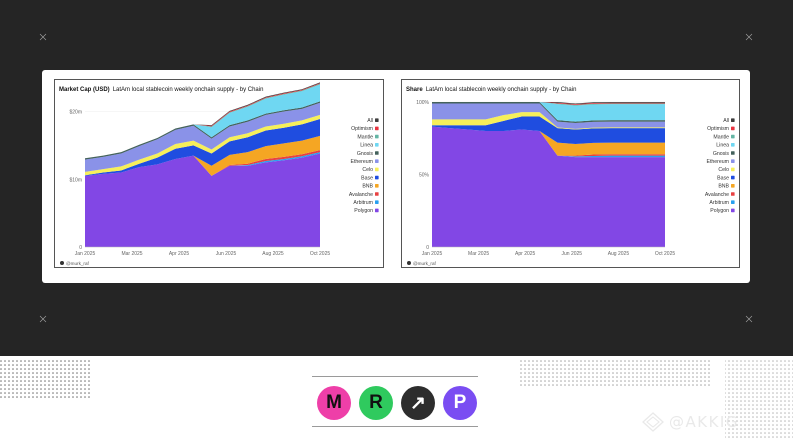 This screenshot has height=446, width=793. I want to click on y-tick-label: $20m, so click(75, 113).